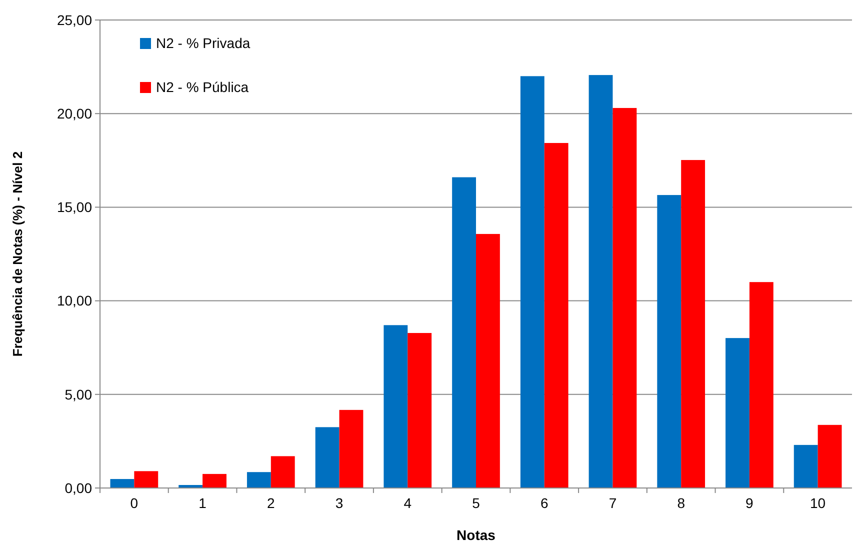 The height and width of the screenshot is (548, 857). Describe the element at coordinates (74, 300) in the screenshot. I see `y-tick-label: 10,00` at that location.